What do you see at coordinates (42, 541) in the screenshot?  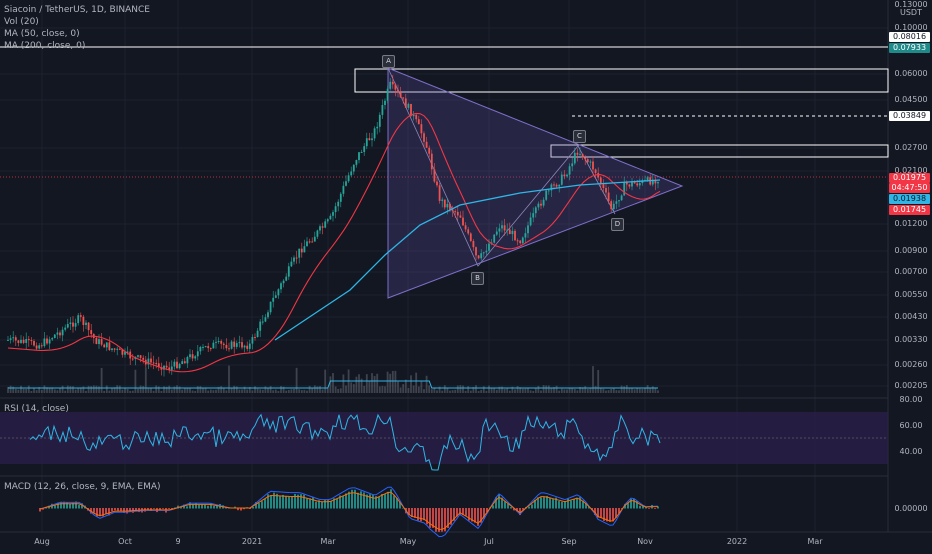 I see `time-axis-label: Aug` at bounding box center [42, 541].